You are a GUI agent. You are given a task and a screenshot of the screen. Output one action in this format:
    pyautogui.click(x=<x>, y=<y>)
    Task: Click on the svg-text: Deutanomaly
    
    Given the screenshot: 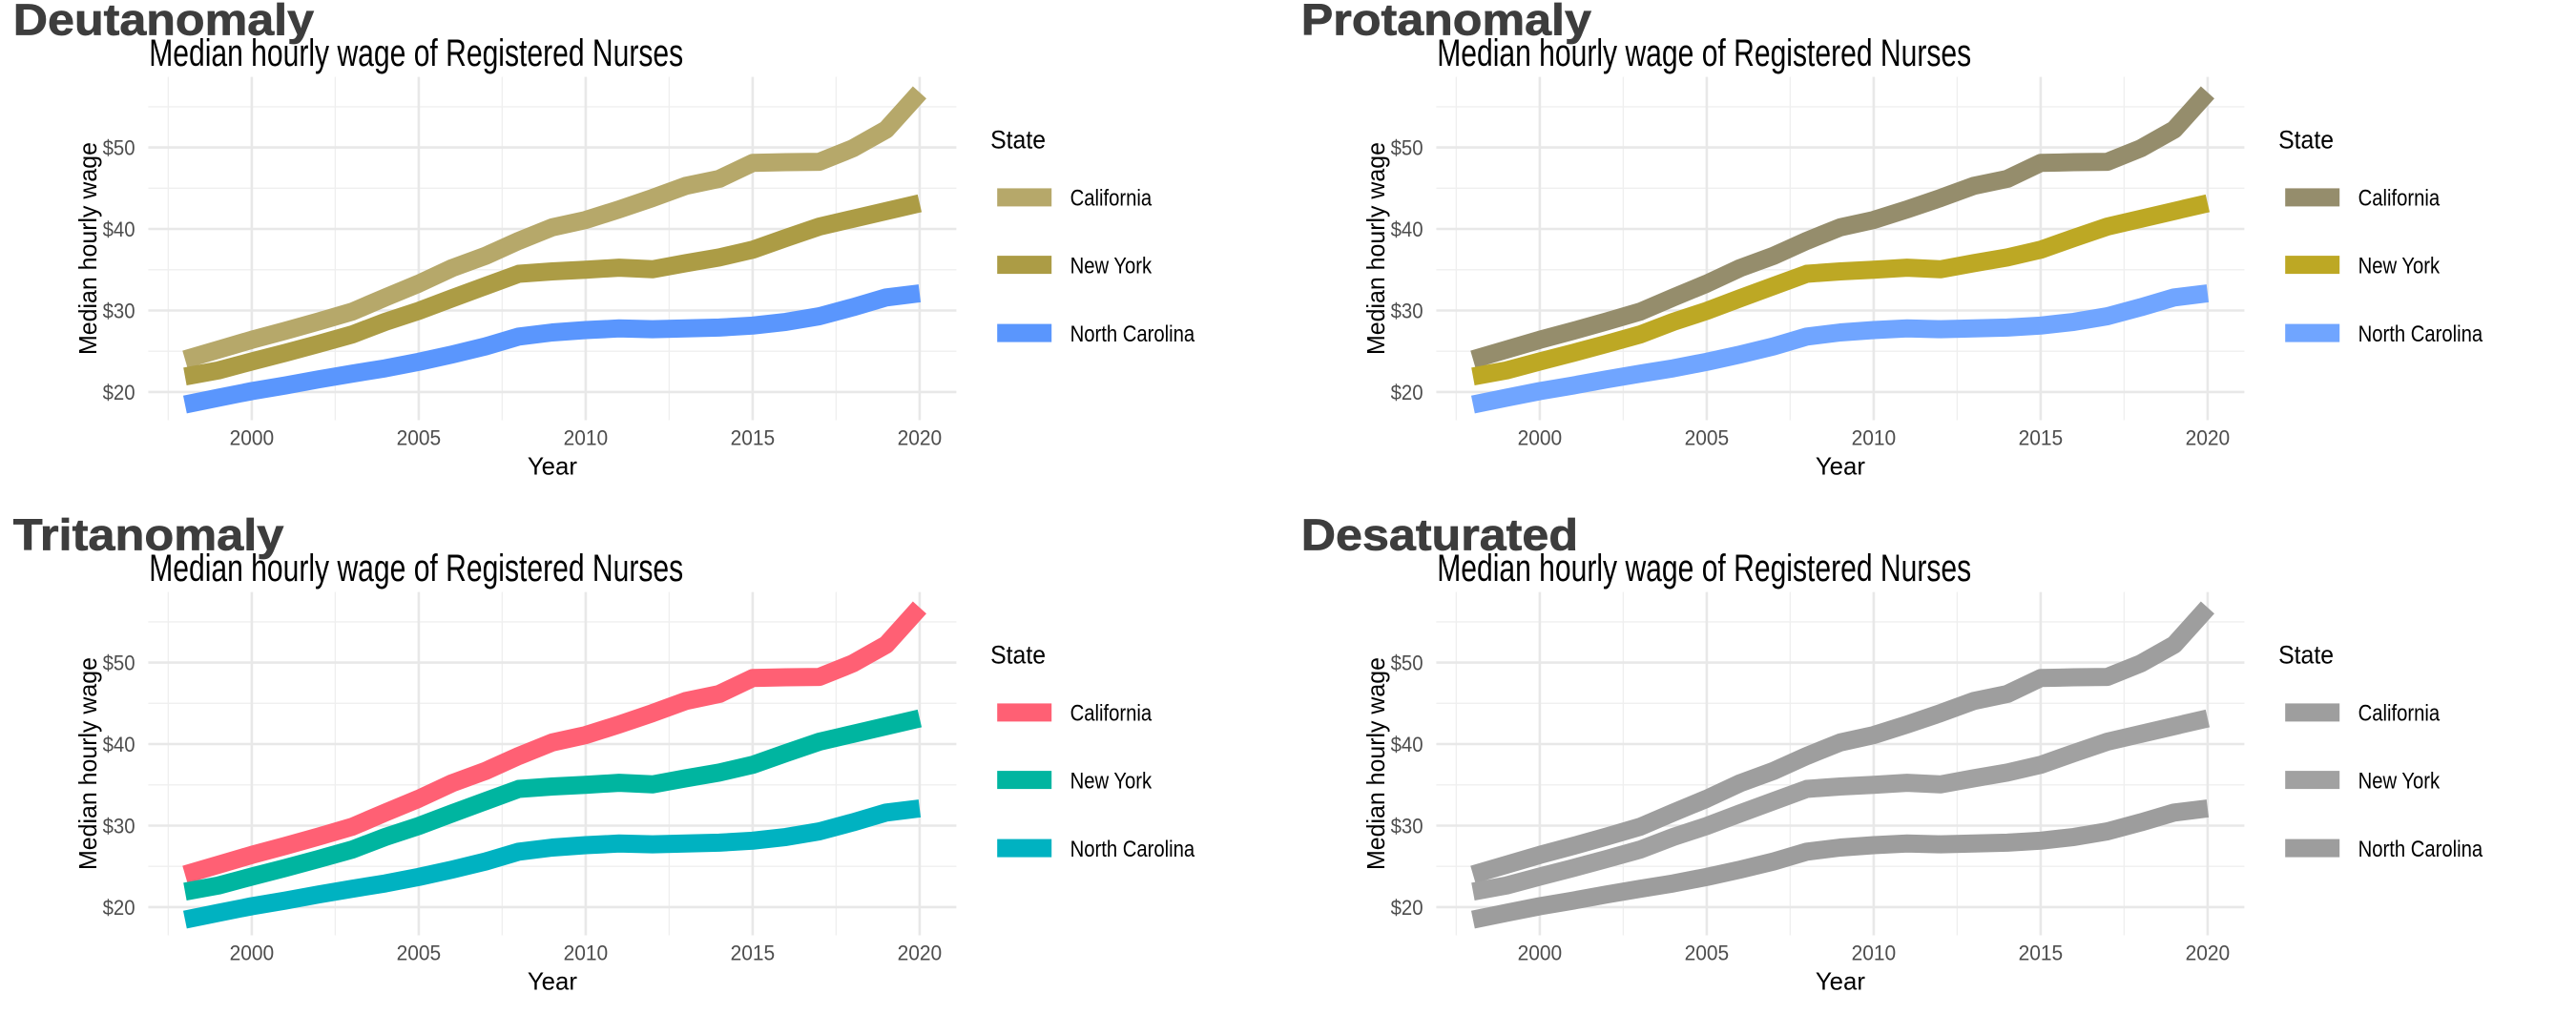 What is the action you would take?
    pyautogui.click(x=163, y=22)
    